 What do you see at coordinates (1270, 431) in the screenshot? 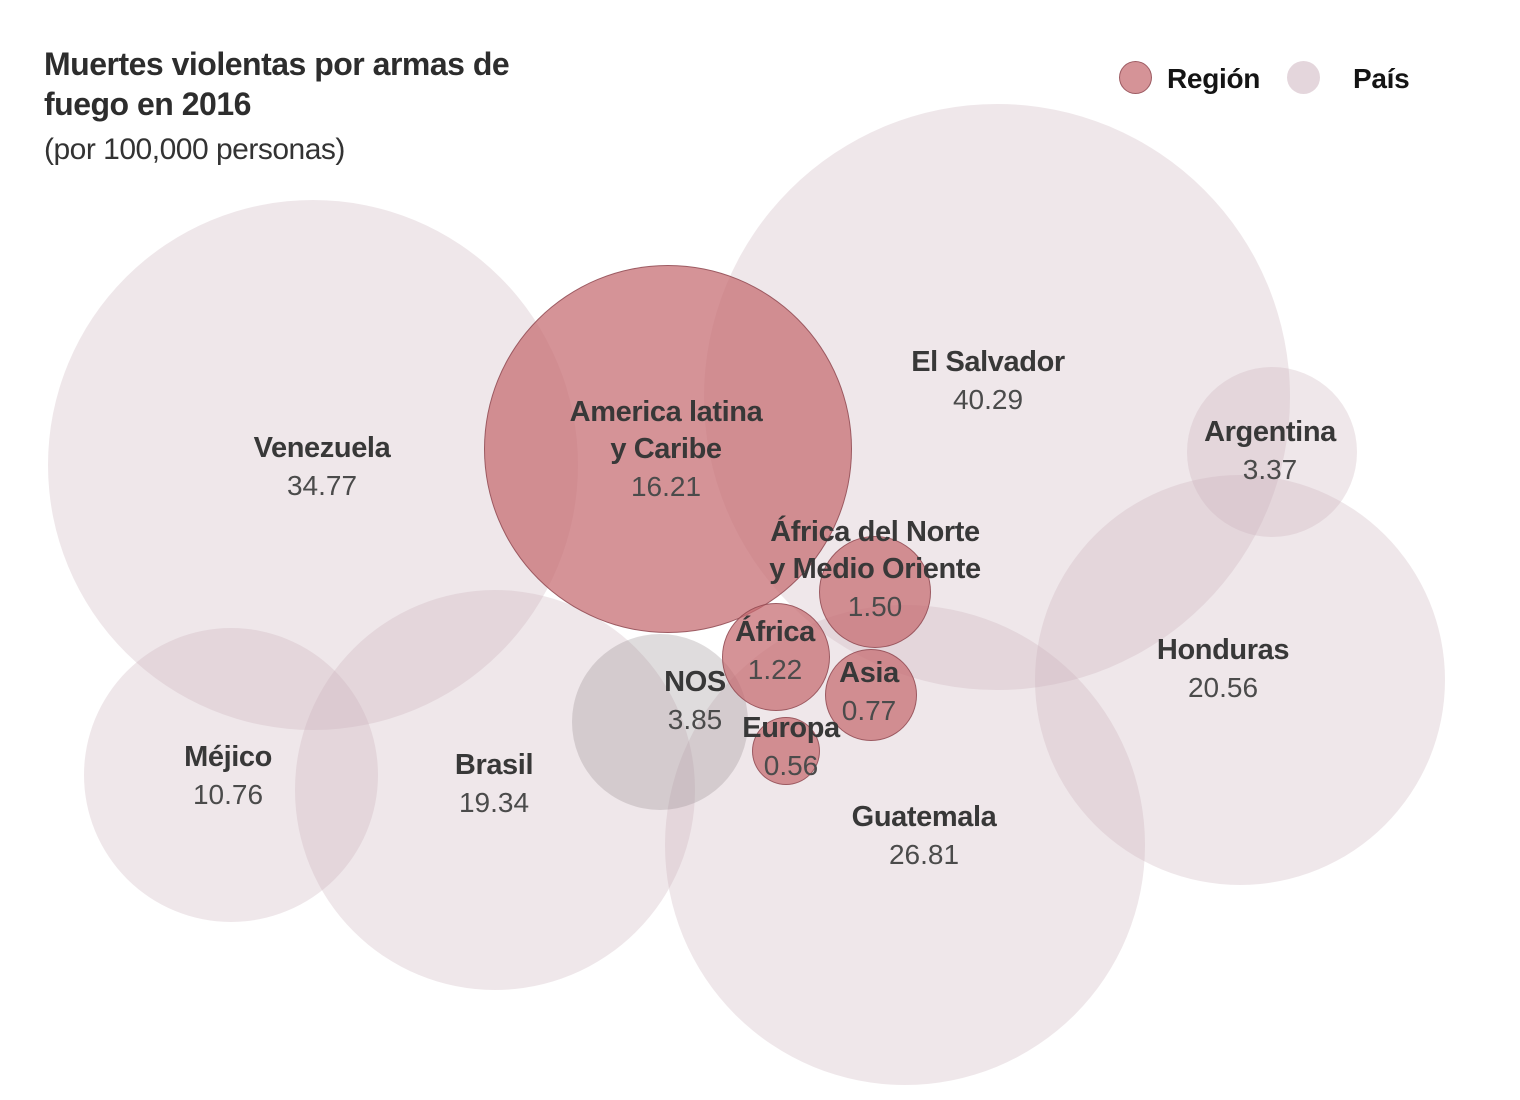
I see `argentina-name: Argentina` at bounding box center [1270, 431].